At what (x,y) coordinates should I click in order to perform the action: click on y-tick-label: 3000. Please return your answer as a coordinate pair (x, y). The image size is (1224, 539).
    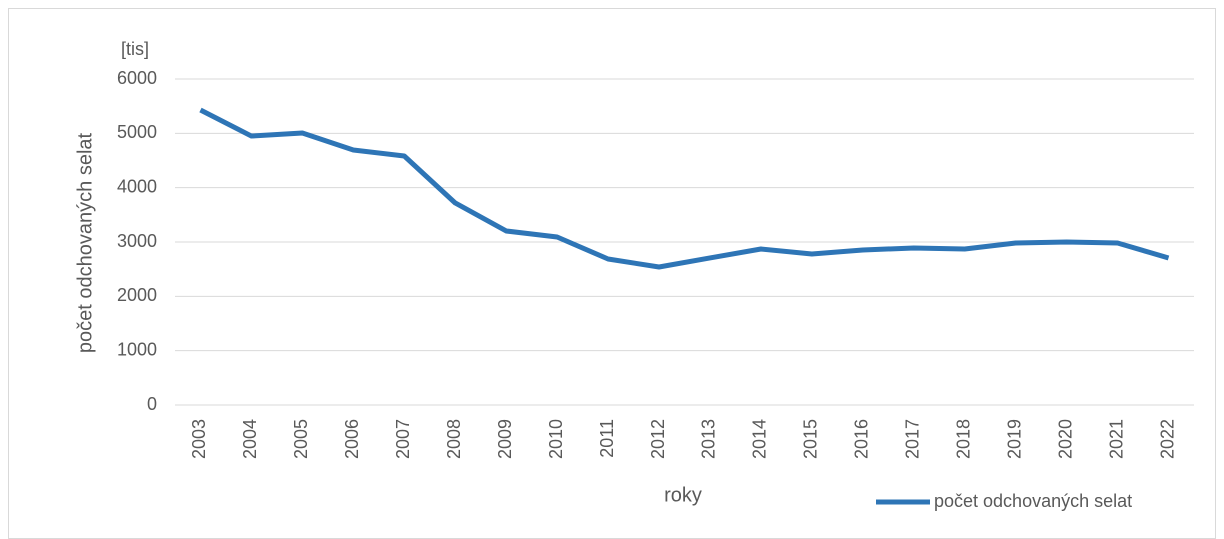
    Looking at the image, I should click on (137, 241).